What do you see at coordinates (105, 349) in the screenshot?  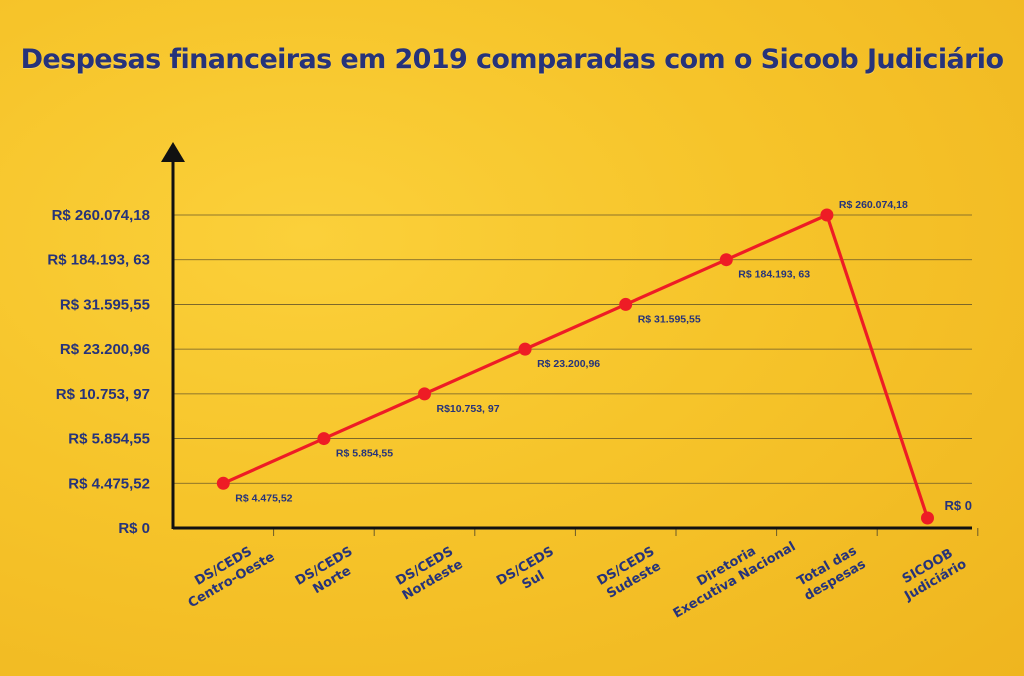 I see `y-tick-label: R$ 23.200,96` at bounding box center [105, 349].